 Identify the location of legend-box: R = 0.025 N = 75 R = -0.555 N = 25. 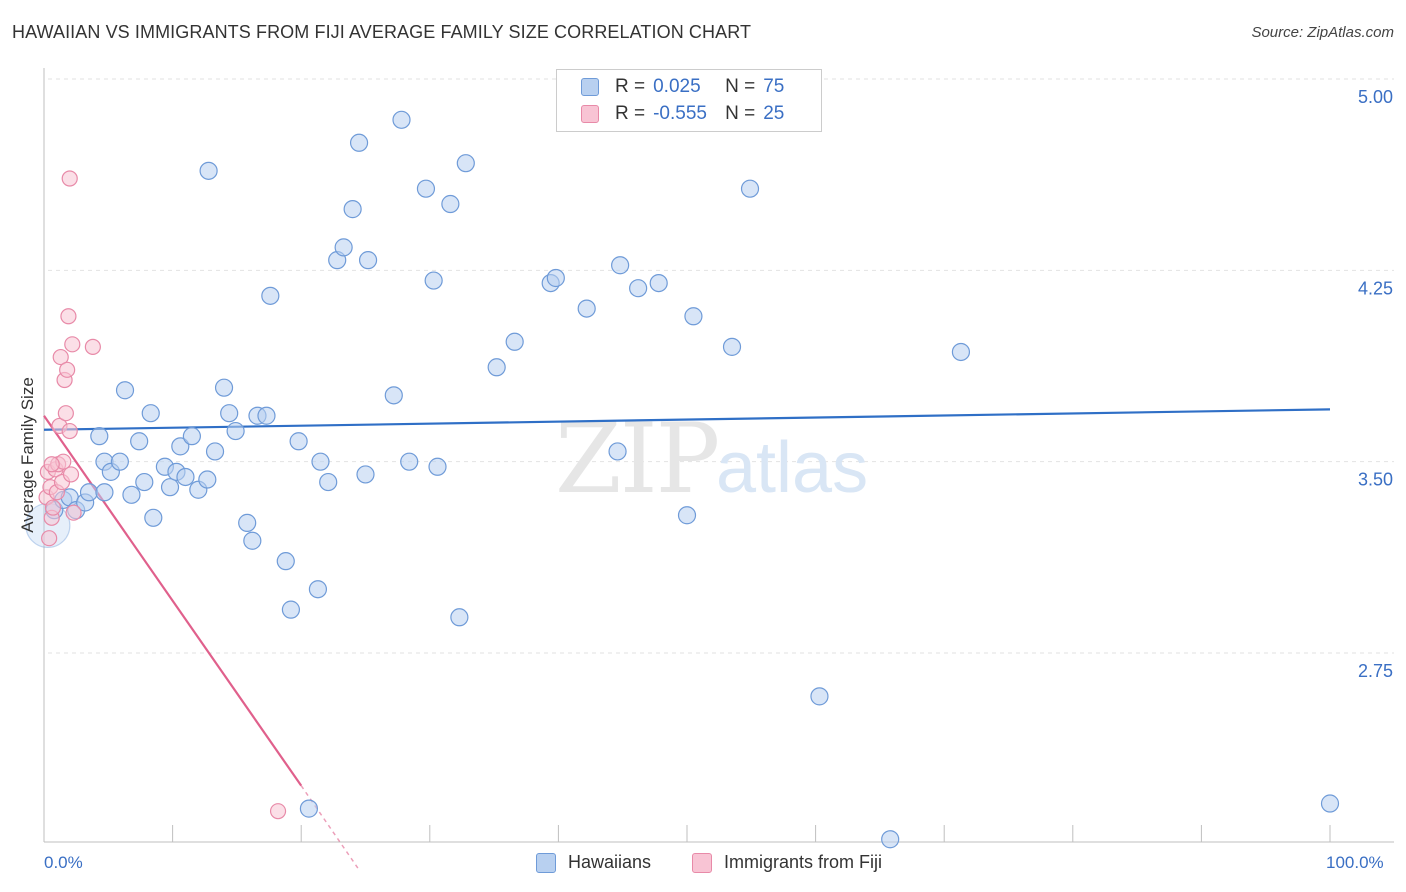
(689, 100).